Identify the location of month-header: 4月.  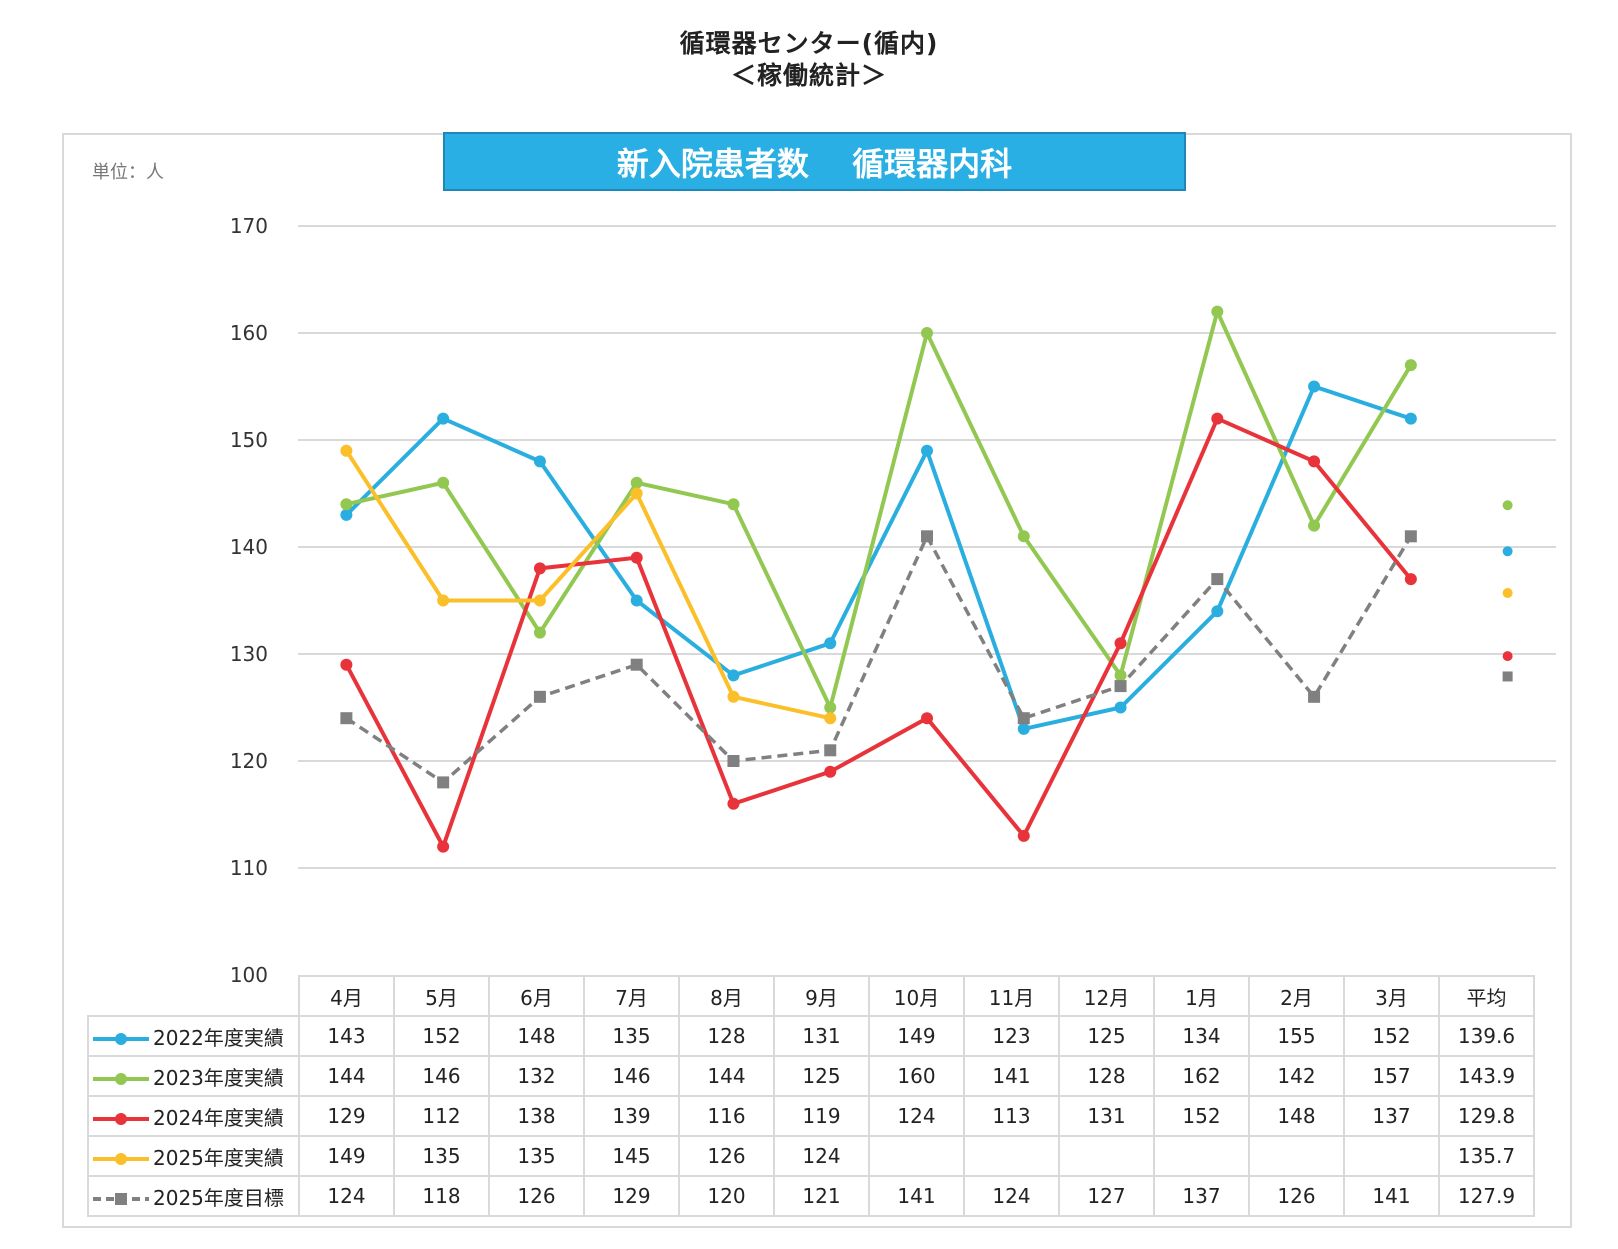
(346, 996).